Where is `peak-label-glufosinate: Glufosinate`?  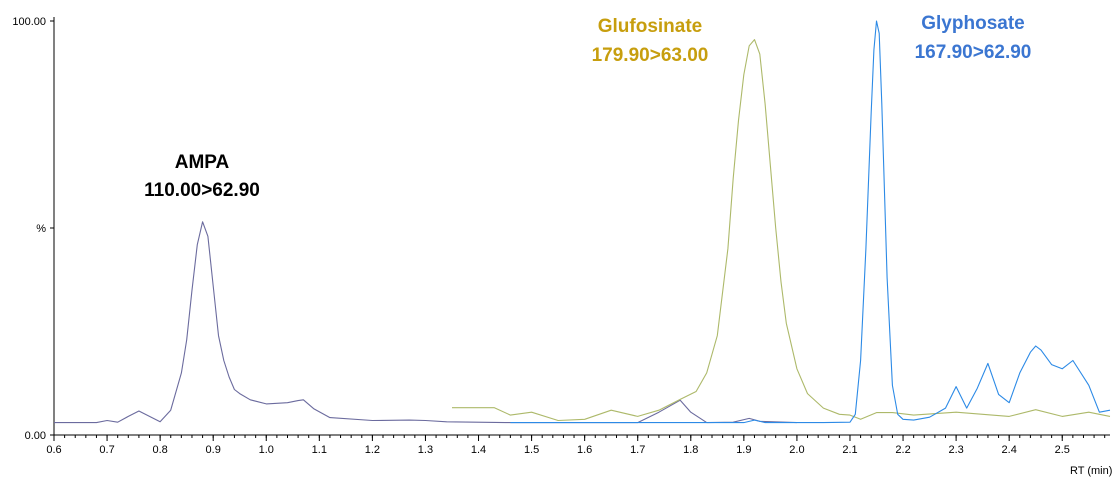
peak-label-glufosinate: Glufosinate is located at coordinates (650, 26).